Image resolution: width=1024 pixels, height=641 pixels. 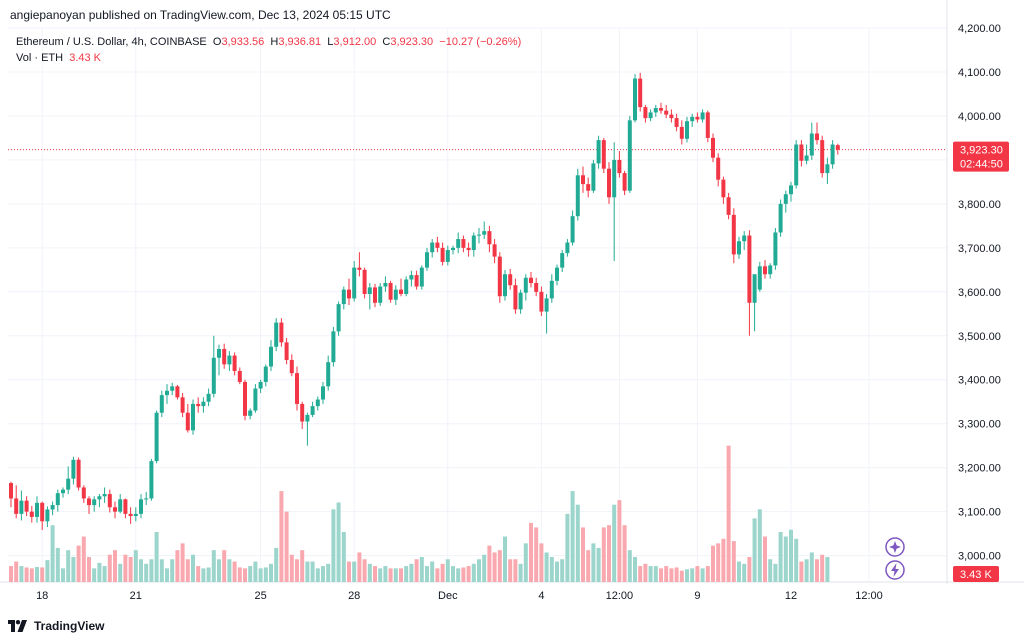 What do you see at coordinates (981, 165) in the screenshot?
I see `bar-countdown-label: 02:44:50` at bounding box center [981, 165].